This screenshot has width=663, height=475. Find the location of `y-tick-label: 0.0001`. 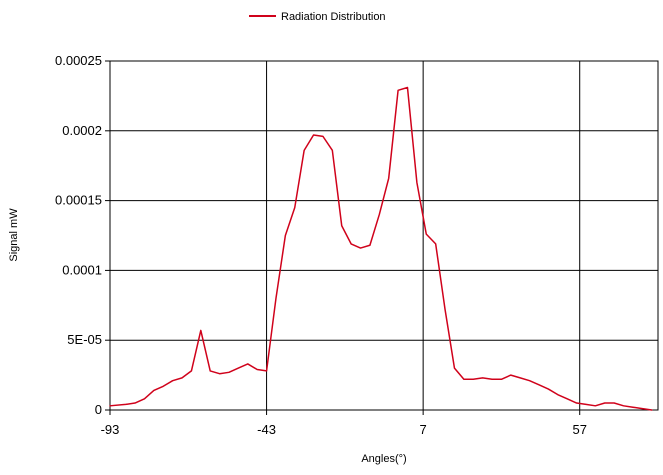

y-tick-label: 0.0001 is located at coordinates (82, 269).